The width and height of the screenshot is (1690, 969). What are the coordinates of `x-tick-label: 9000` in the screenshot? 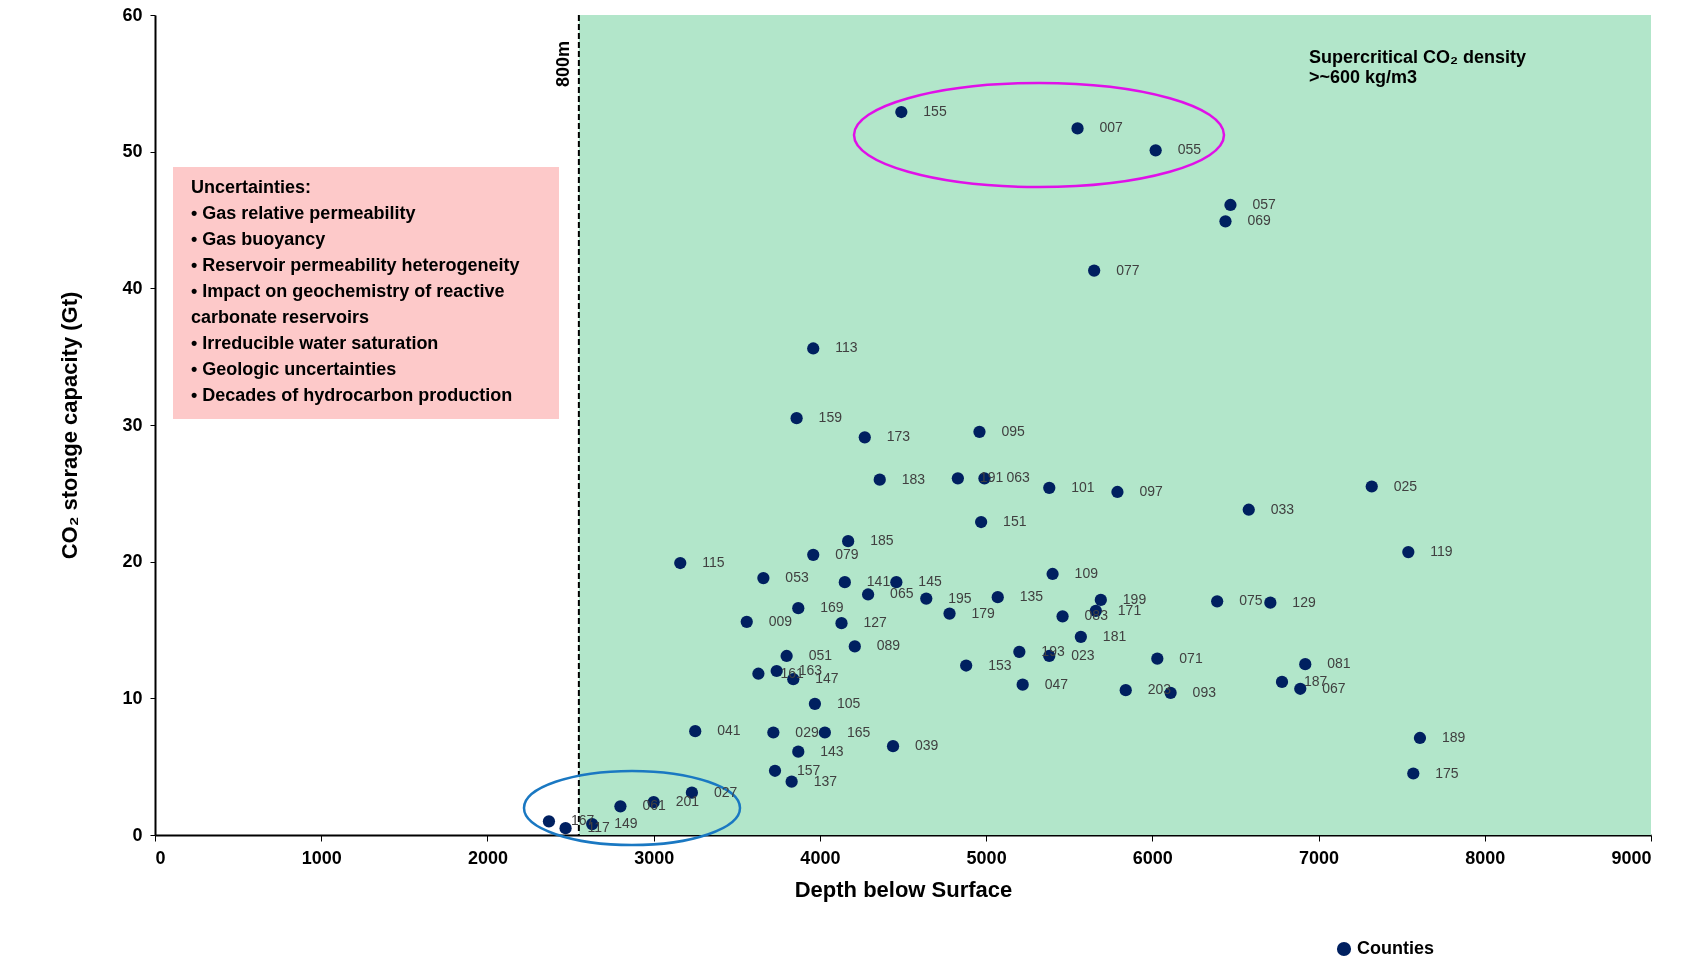 It's located at (1631, 857).